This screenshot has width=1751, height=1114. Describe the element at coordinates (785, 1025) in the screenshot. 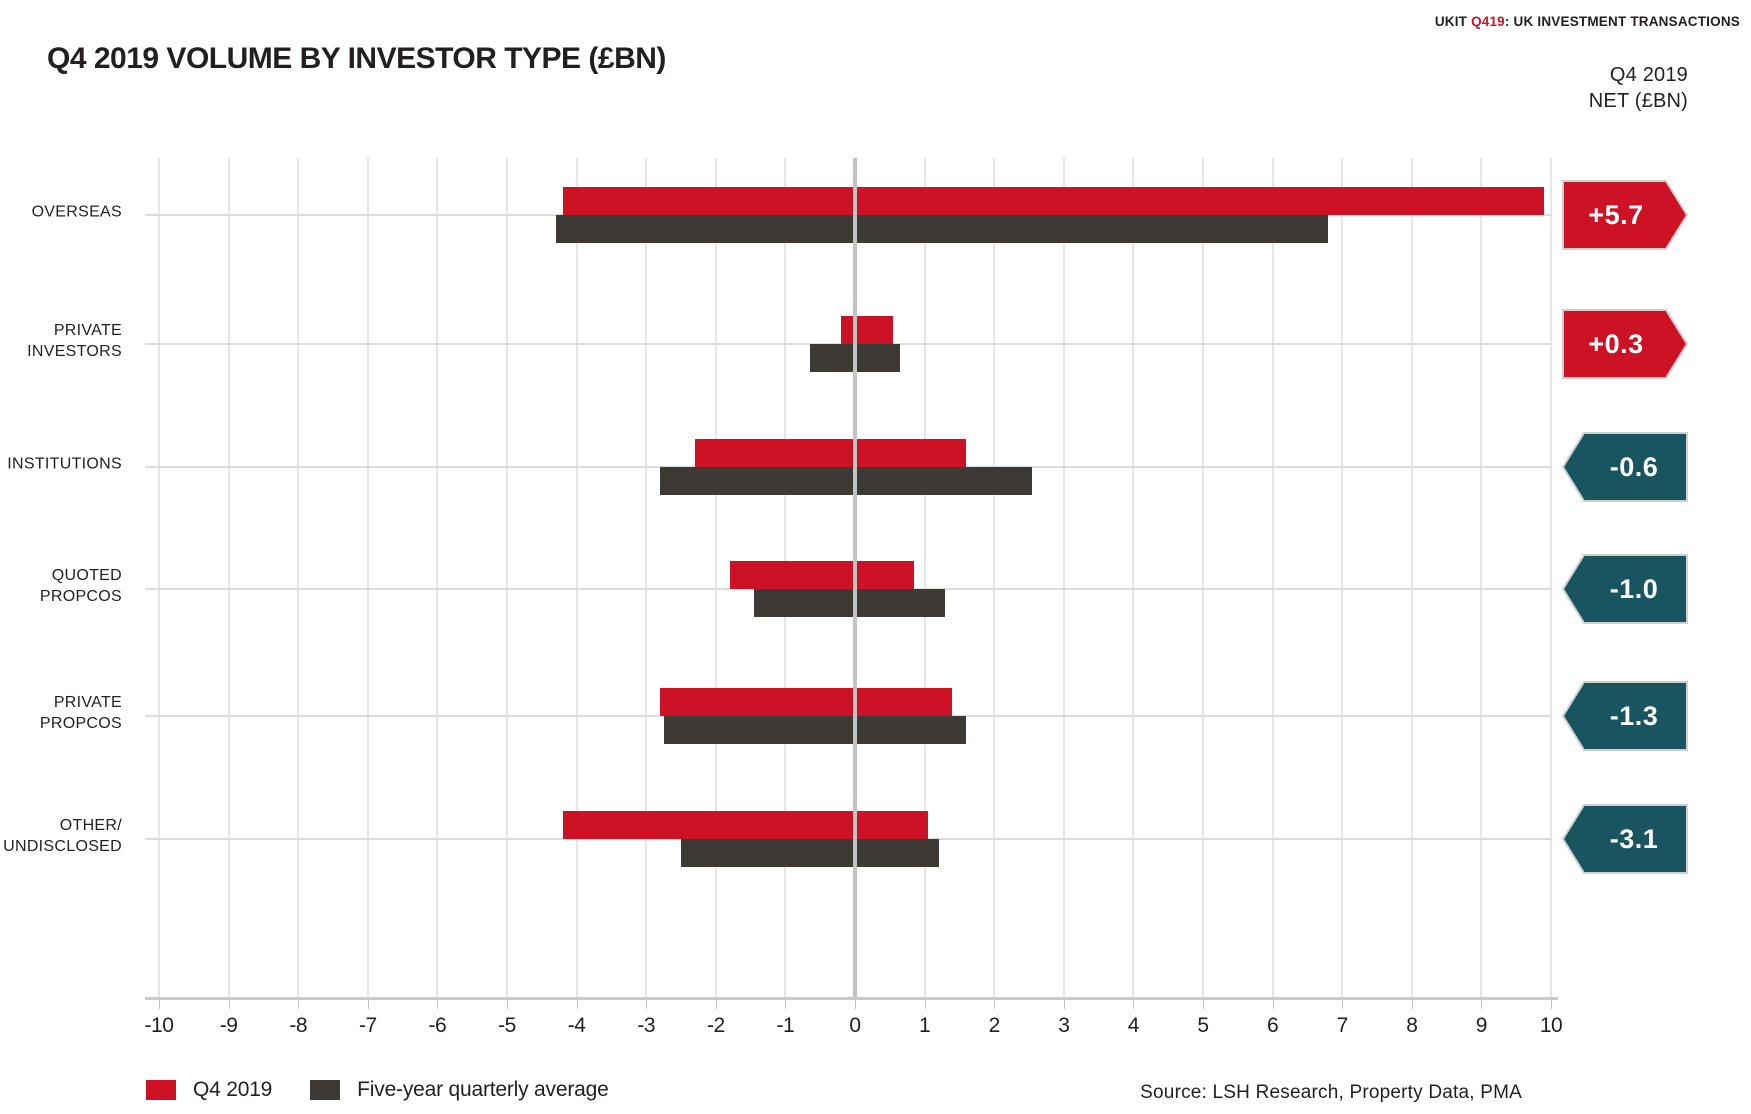

I see `x-tick-label: -1` at that location.